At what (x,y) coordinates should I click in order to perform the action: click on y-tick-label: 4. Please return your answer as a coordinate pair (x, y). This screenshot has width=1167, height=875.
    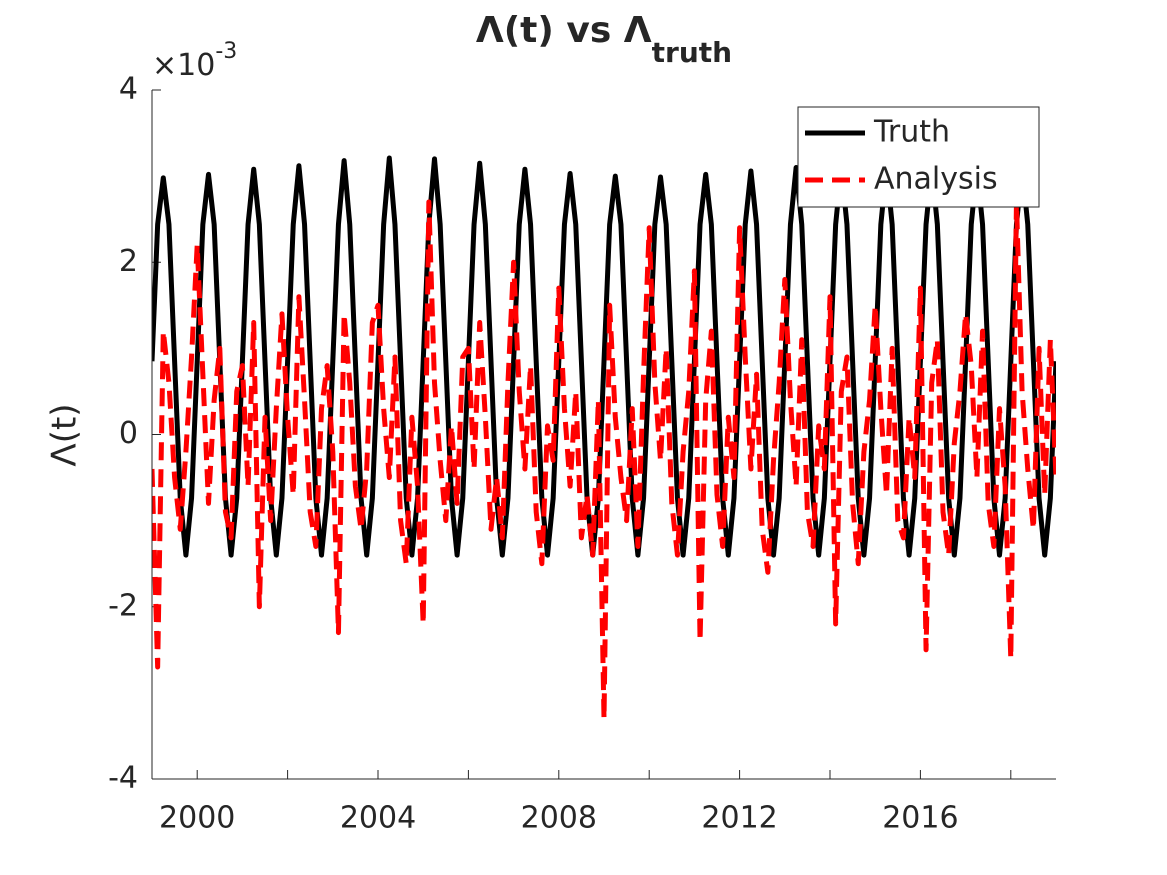
    Looking at the image, I should click on (128, 89).